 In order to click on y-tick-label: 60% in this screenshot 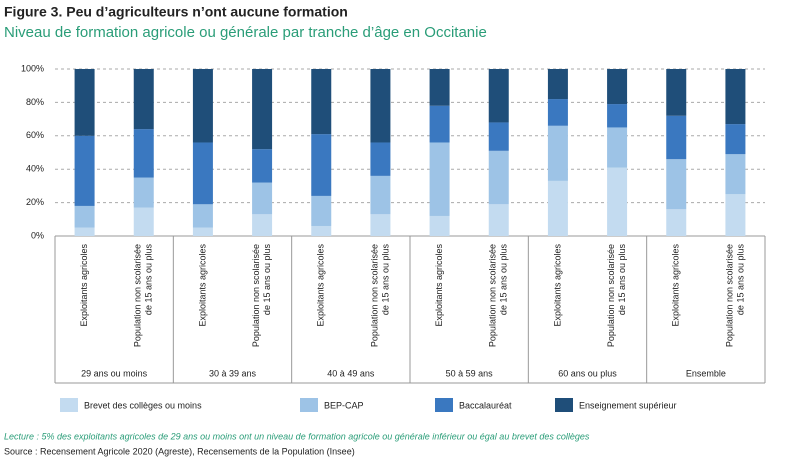, I will do `click(35, 135)`.